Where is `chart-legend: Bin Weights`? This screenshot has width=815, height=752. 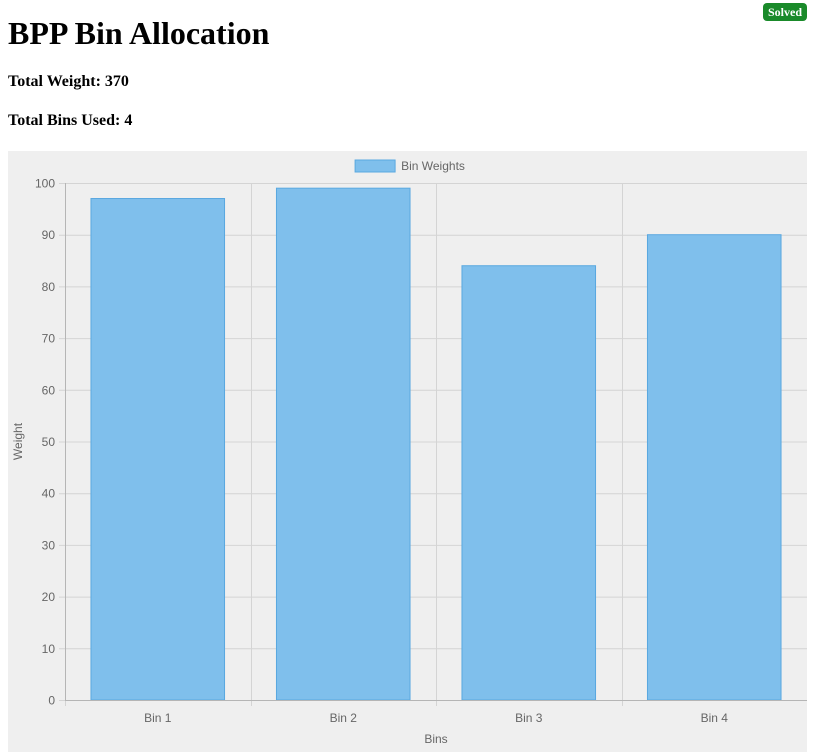
chart-legend: Bin Weights is located at coordinates (409, 166).